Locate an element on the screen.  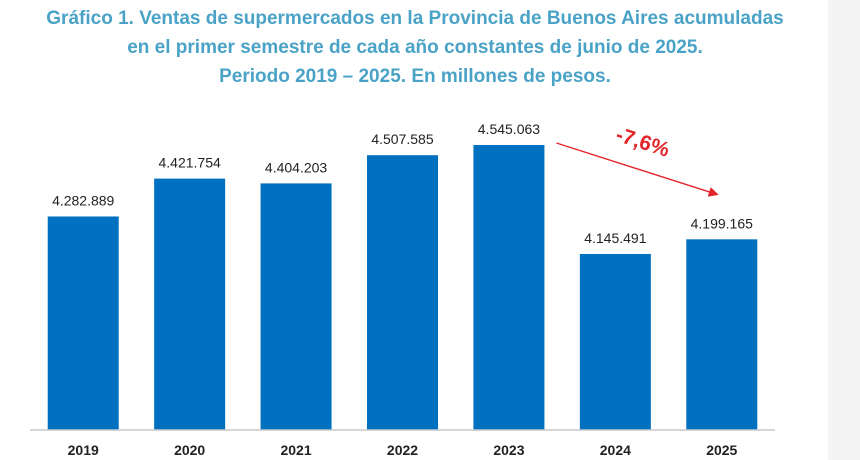
change-arrow is located at coordinates (637, 169).